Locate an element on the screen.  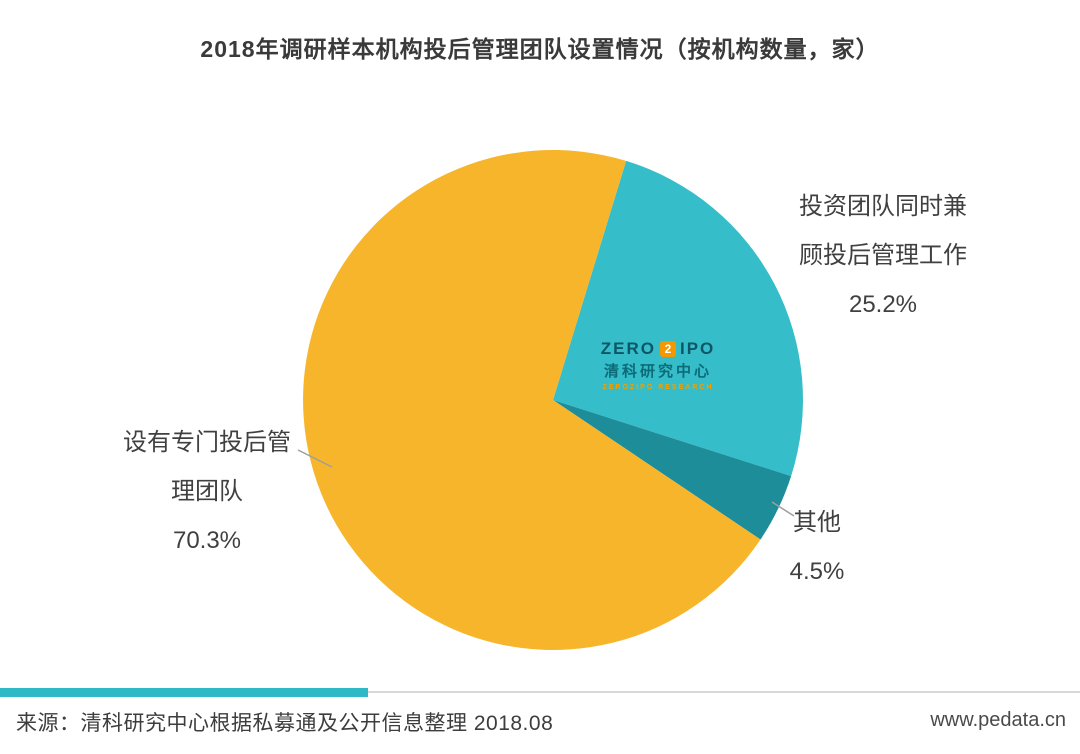
callout-invest-team-line2: 顾投后管理工作 is located at coordinates (883, 255).